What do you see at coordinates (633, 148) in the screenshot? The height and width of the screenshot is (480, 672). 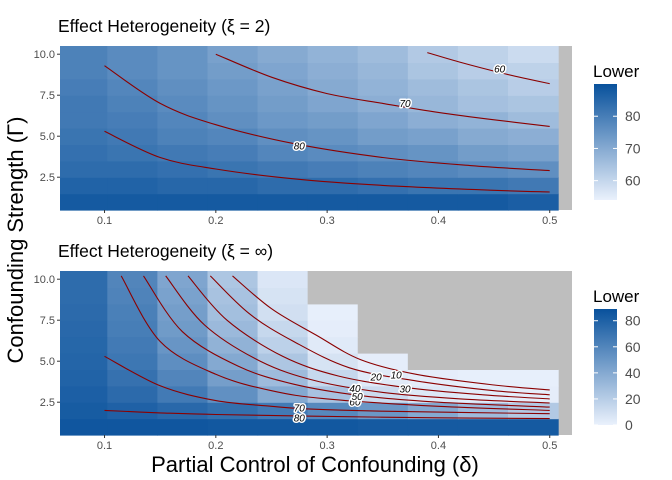 I see `legend-tick-label: 70` at bounding box center [633, 148].